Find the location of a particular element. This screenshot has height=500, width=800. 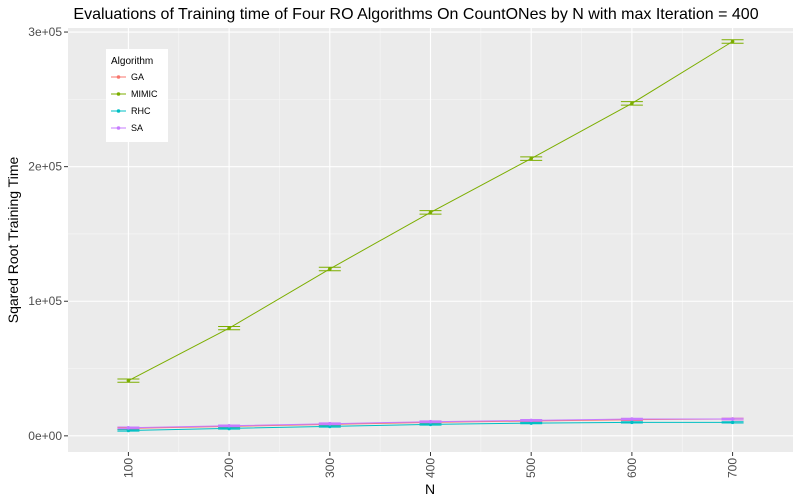

x-tick-label: 700 is located at coordinates (733, 468).